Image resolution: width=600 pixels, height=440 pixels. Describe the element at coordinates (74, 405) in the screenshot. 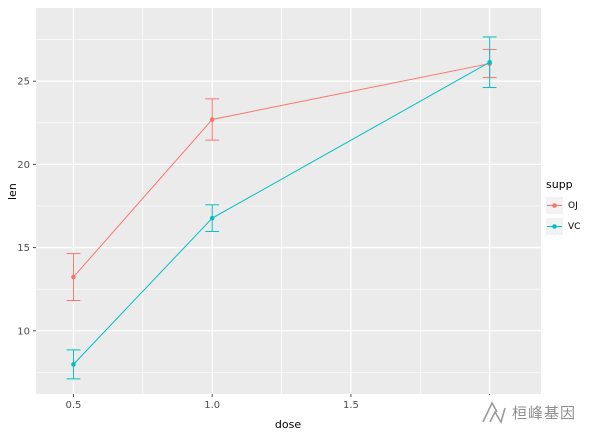

I see `svg-text: 0.5` at that location.